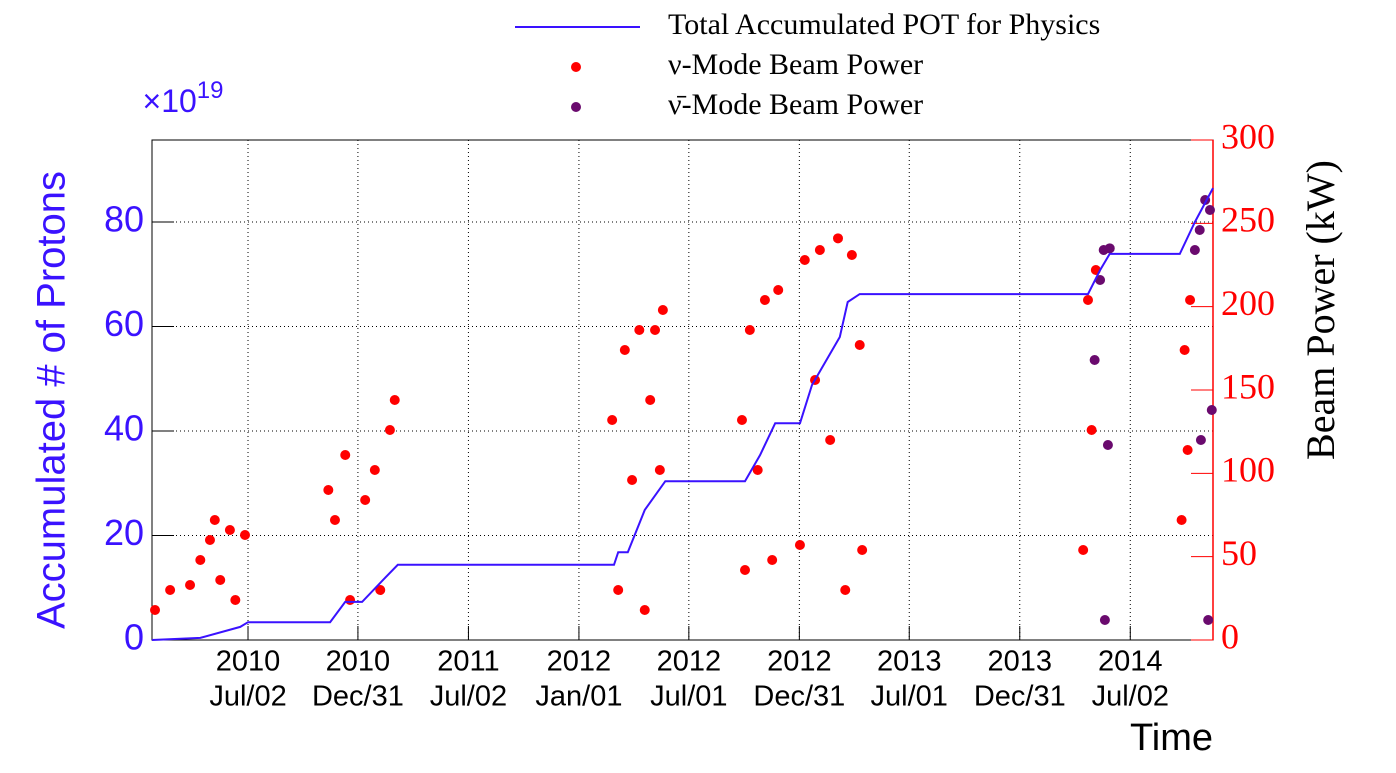 This screenshot has height=773, width=1396. What do you see at coordinates (248, 662) in the screenshot?
I see `x-tick-label: 2010` at bounding box center [248, 662].